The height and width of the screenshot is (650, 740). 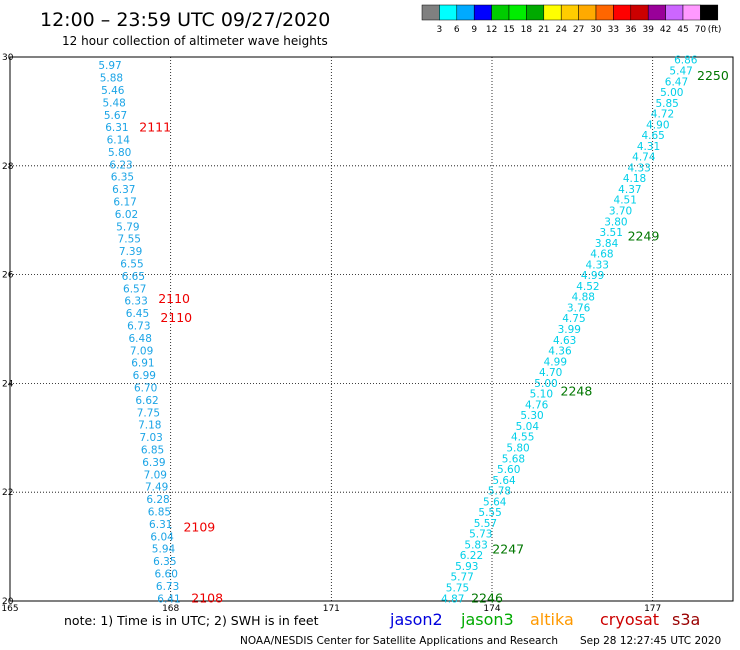 I want to click on pass-number-label: 2110, so click(x=176, y=317).